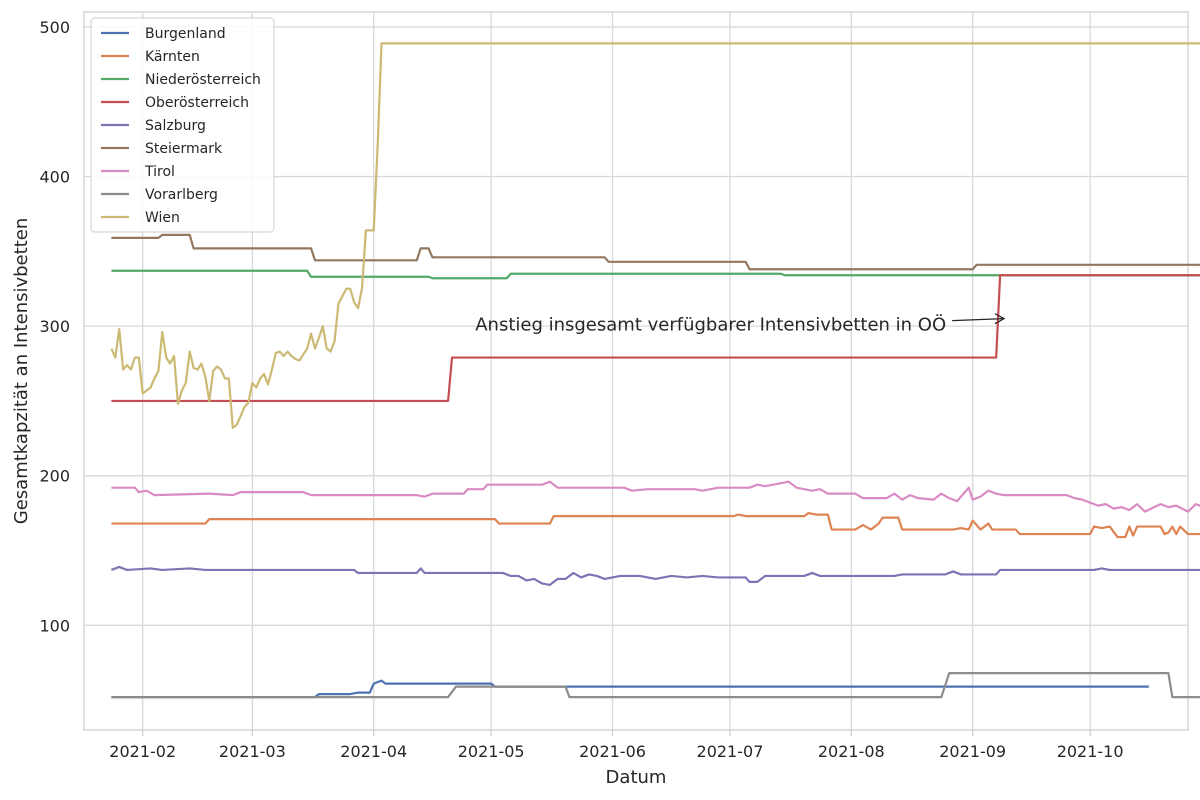 This screenshot has width=1200, height=800. I want to click on legend-label-nieder-sterreich: Niederösterreich, so click(203, 80).